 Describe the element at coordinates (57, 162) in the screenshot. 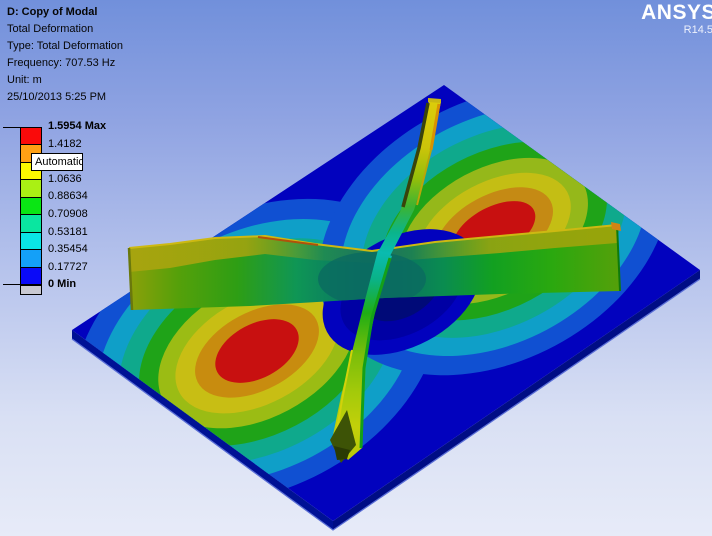

I see `legend-scale-tooltip: Automatic` at that location.